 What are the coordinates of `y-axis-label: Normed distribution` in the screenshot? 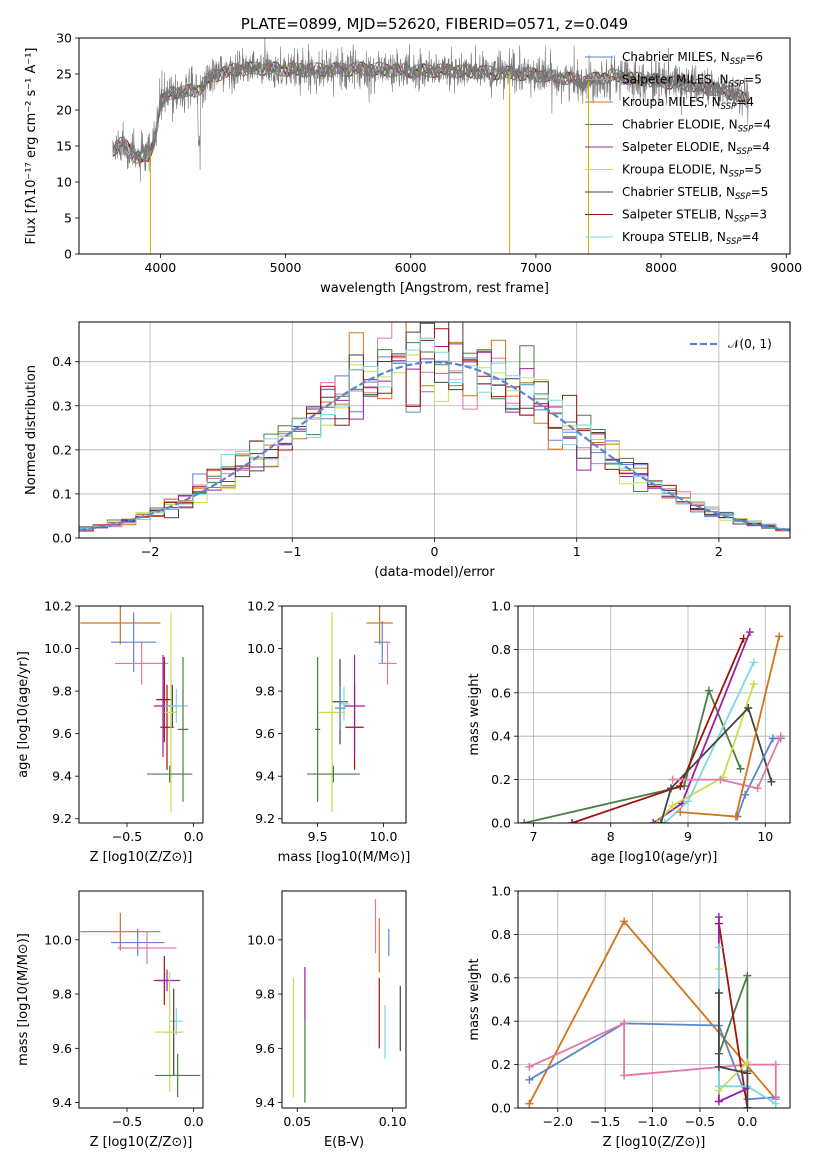 It's located at (31, 430).